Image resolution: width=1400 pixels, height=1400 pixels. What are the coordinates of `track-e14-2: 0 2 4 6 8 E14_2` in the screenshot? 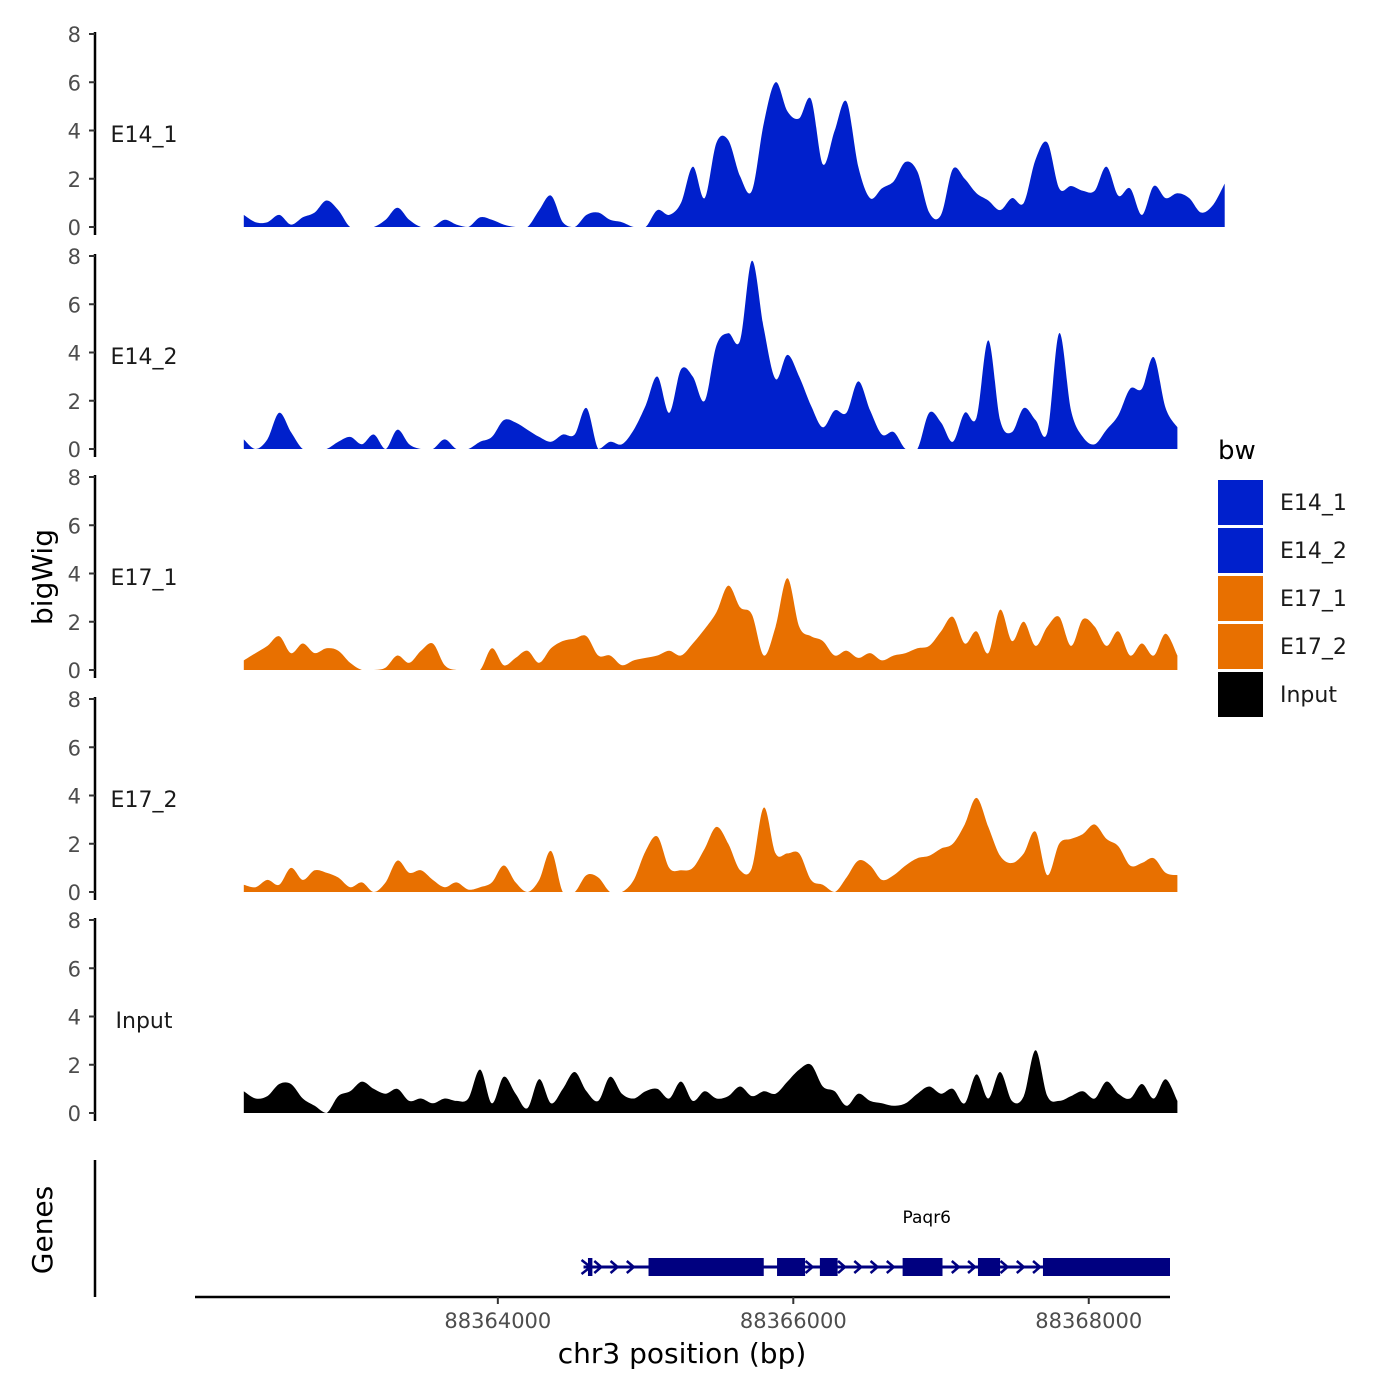 It's located at (623, 353).